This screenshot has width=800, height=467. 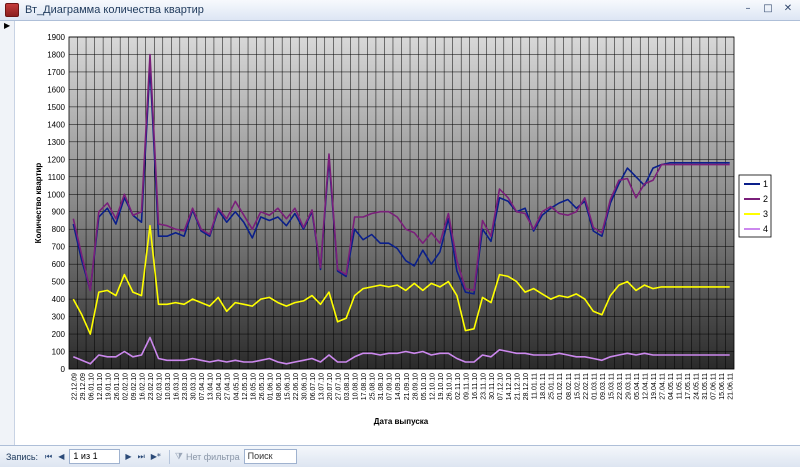 What do you see at coordinates (59, 334) in the screenshot?
I see `y-tick-label: 200` at bounding box center [59, 334].